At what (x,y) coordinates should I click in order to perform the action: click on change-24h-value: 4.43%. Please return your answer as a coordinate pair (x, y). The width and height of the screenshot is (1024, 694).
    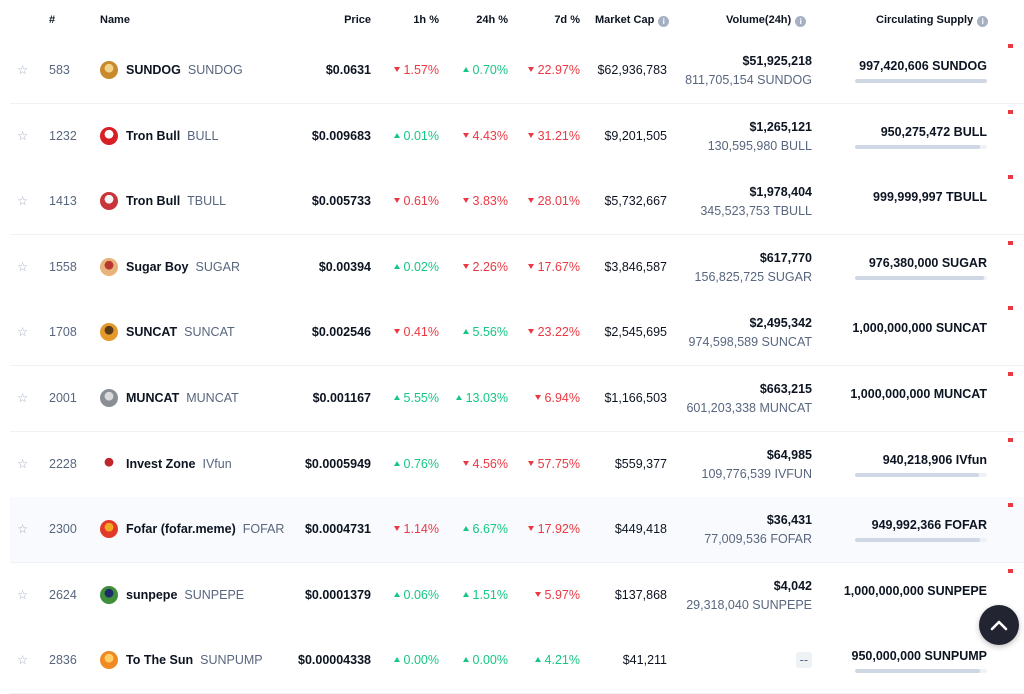
    Looking at the image, I should click on (490, 135).